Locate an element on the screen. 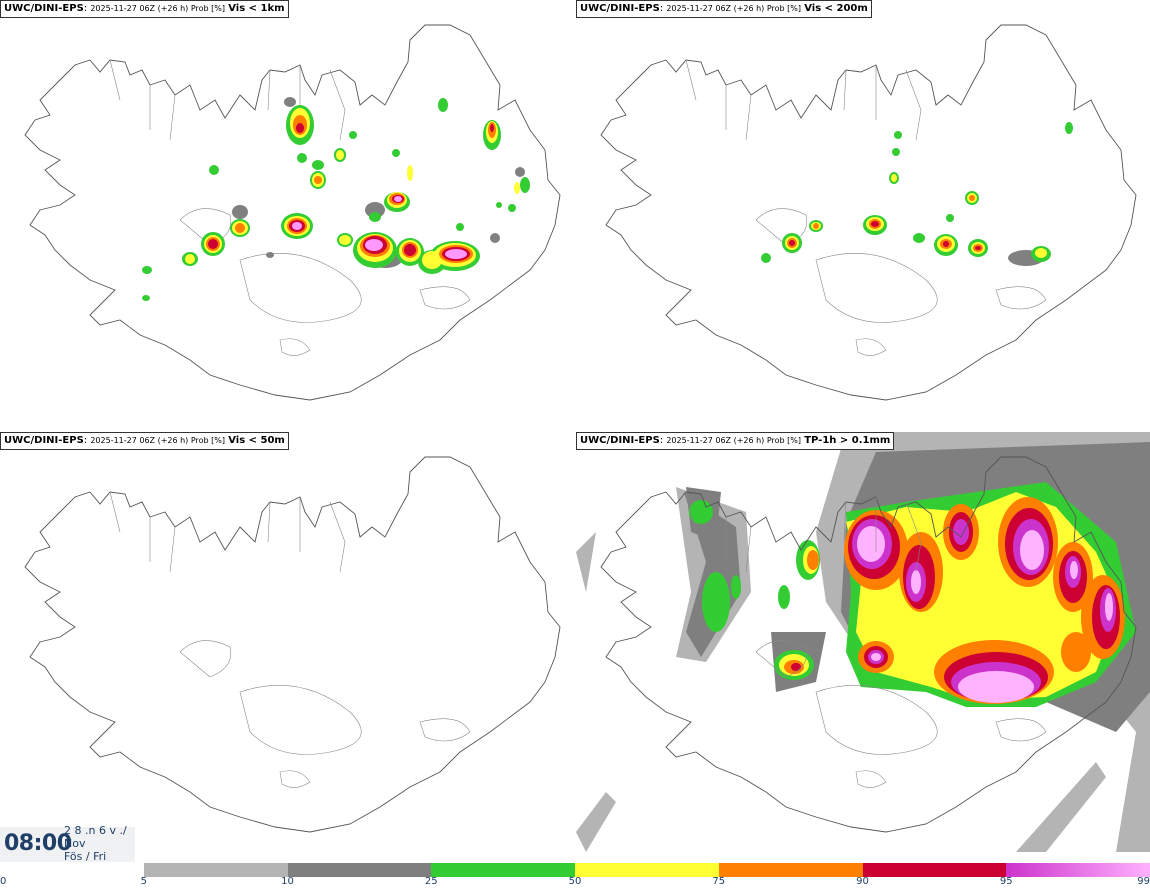 Image resolution: width=1150 pixels, height=891 pixels. variable-label: TP-1h > 0.1mm is located at coordinates (847, 440).